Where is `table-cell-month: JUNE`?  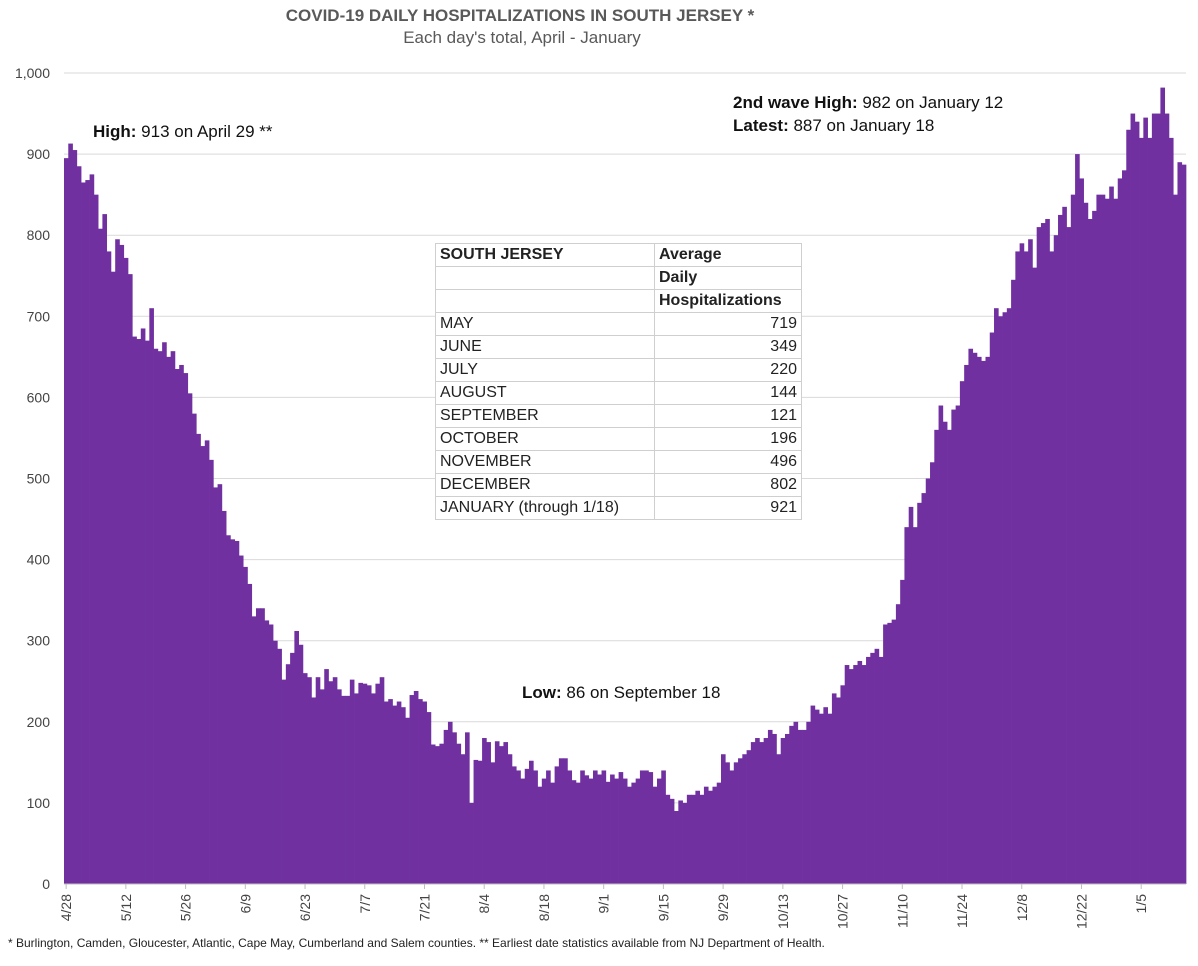 table-cell-month: JUNE is located at coordinates (545, 347).